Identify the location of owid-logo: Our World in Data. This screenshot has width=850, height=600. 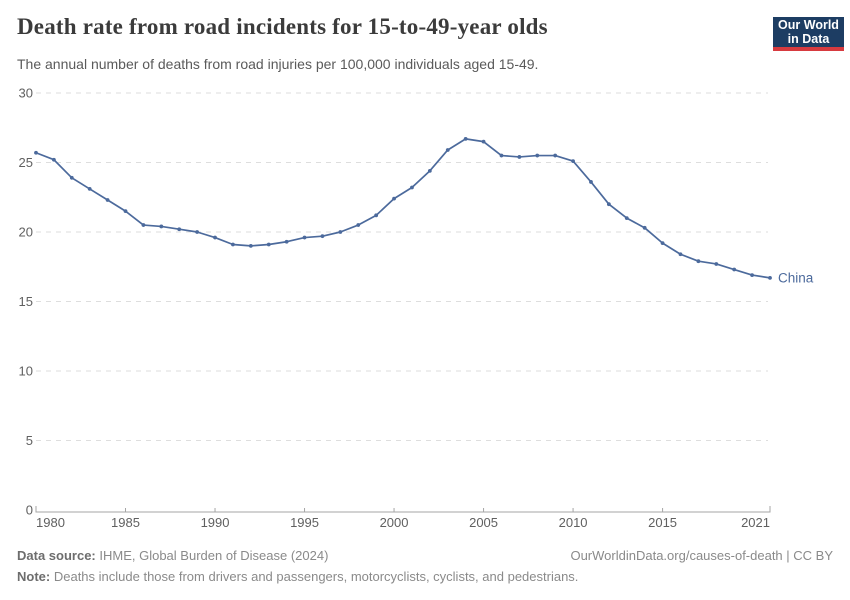
(808, 34).